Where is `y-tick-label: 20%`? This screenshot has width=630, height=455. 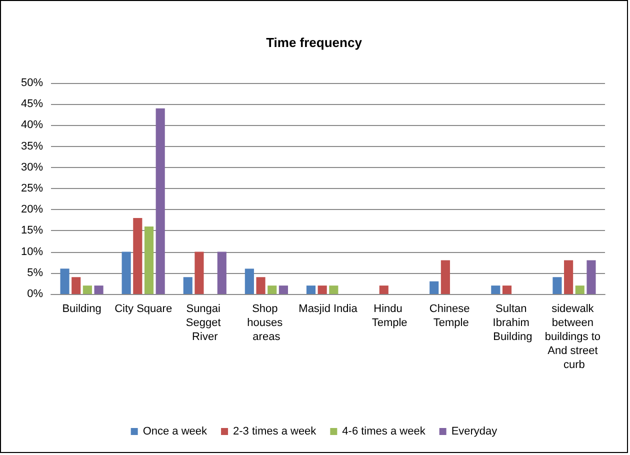
y-tick-label: 20% is located at coordinates (32, 210).